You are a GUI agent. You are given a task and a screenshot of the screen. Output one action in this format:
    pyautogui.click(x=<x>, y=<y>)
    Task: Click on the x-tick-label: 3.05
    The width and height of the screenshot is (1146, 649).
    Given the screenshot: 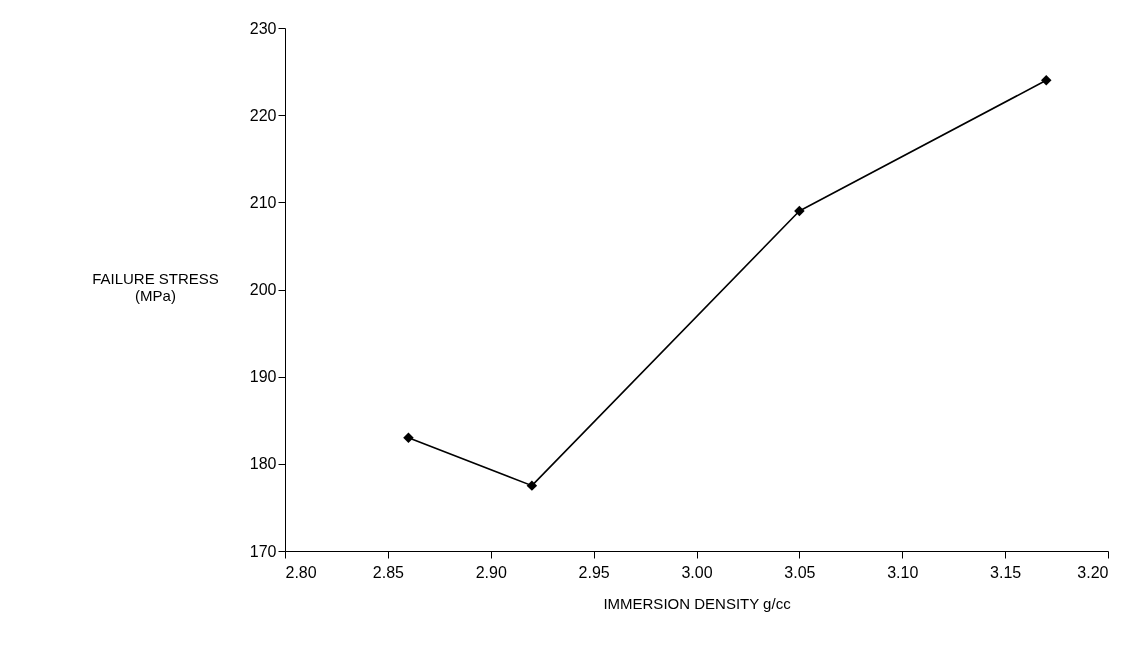 What is the action you would take?
    pyautogui.click(x=800, y=572)
    